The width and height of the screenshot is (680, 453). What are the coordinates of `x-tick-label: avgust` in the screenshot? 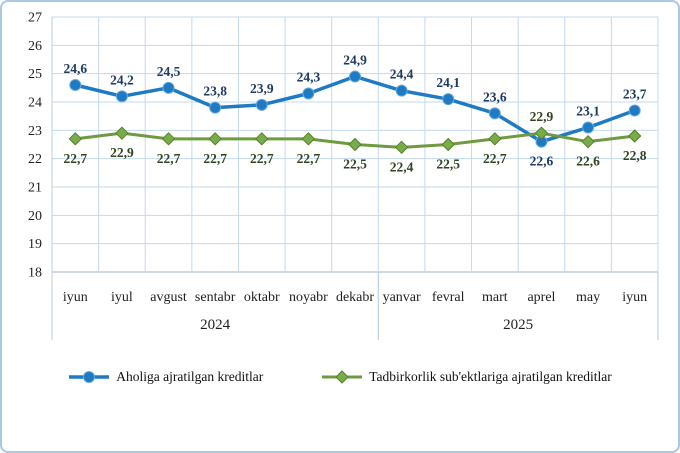 It's located at (168, 297).